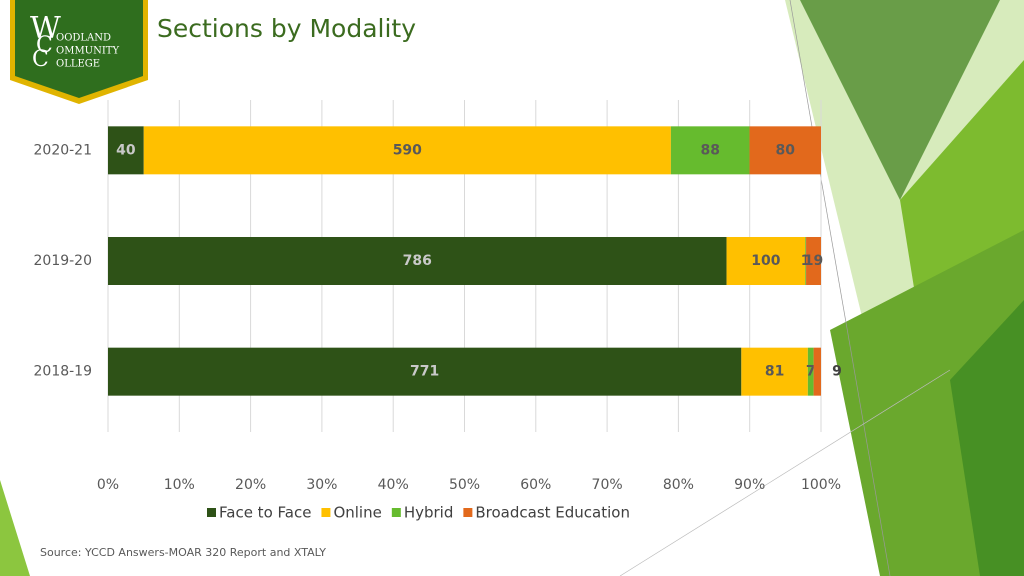 This screenshot has width=1024, height=576. I want to click on x-tick-label: 90%, so click(749, 485).